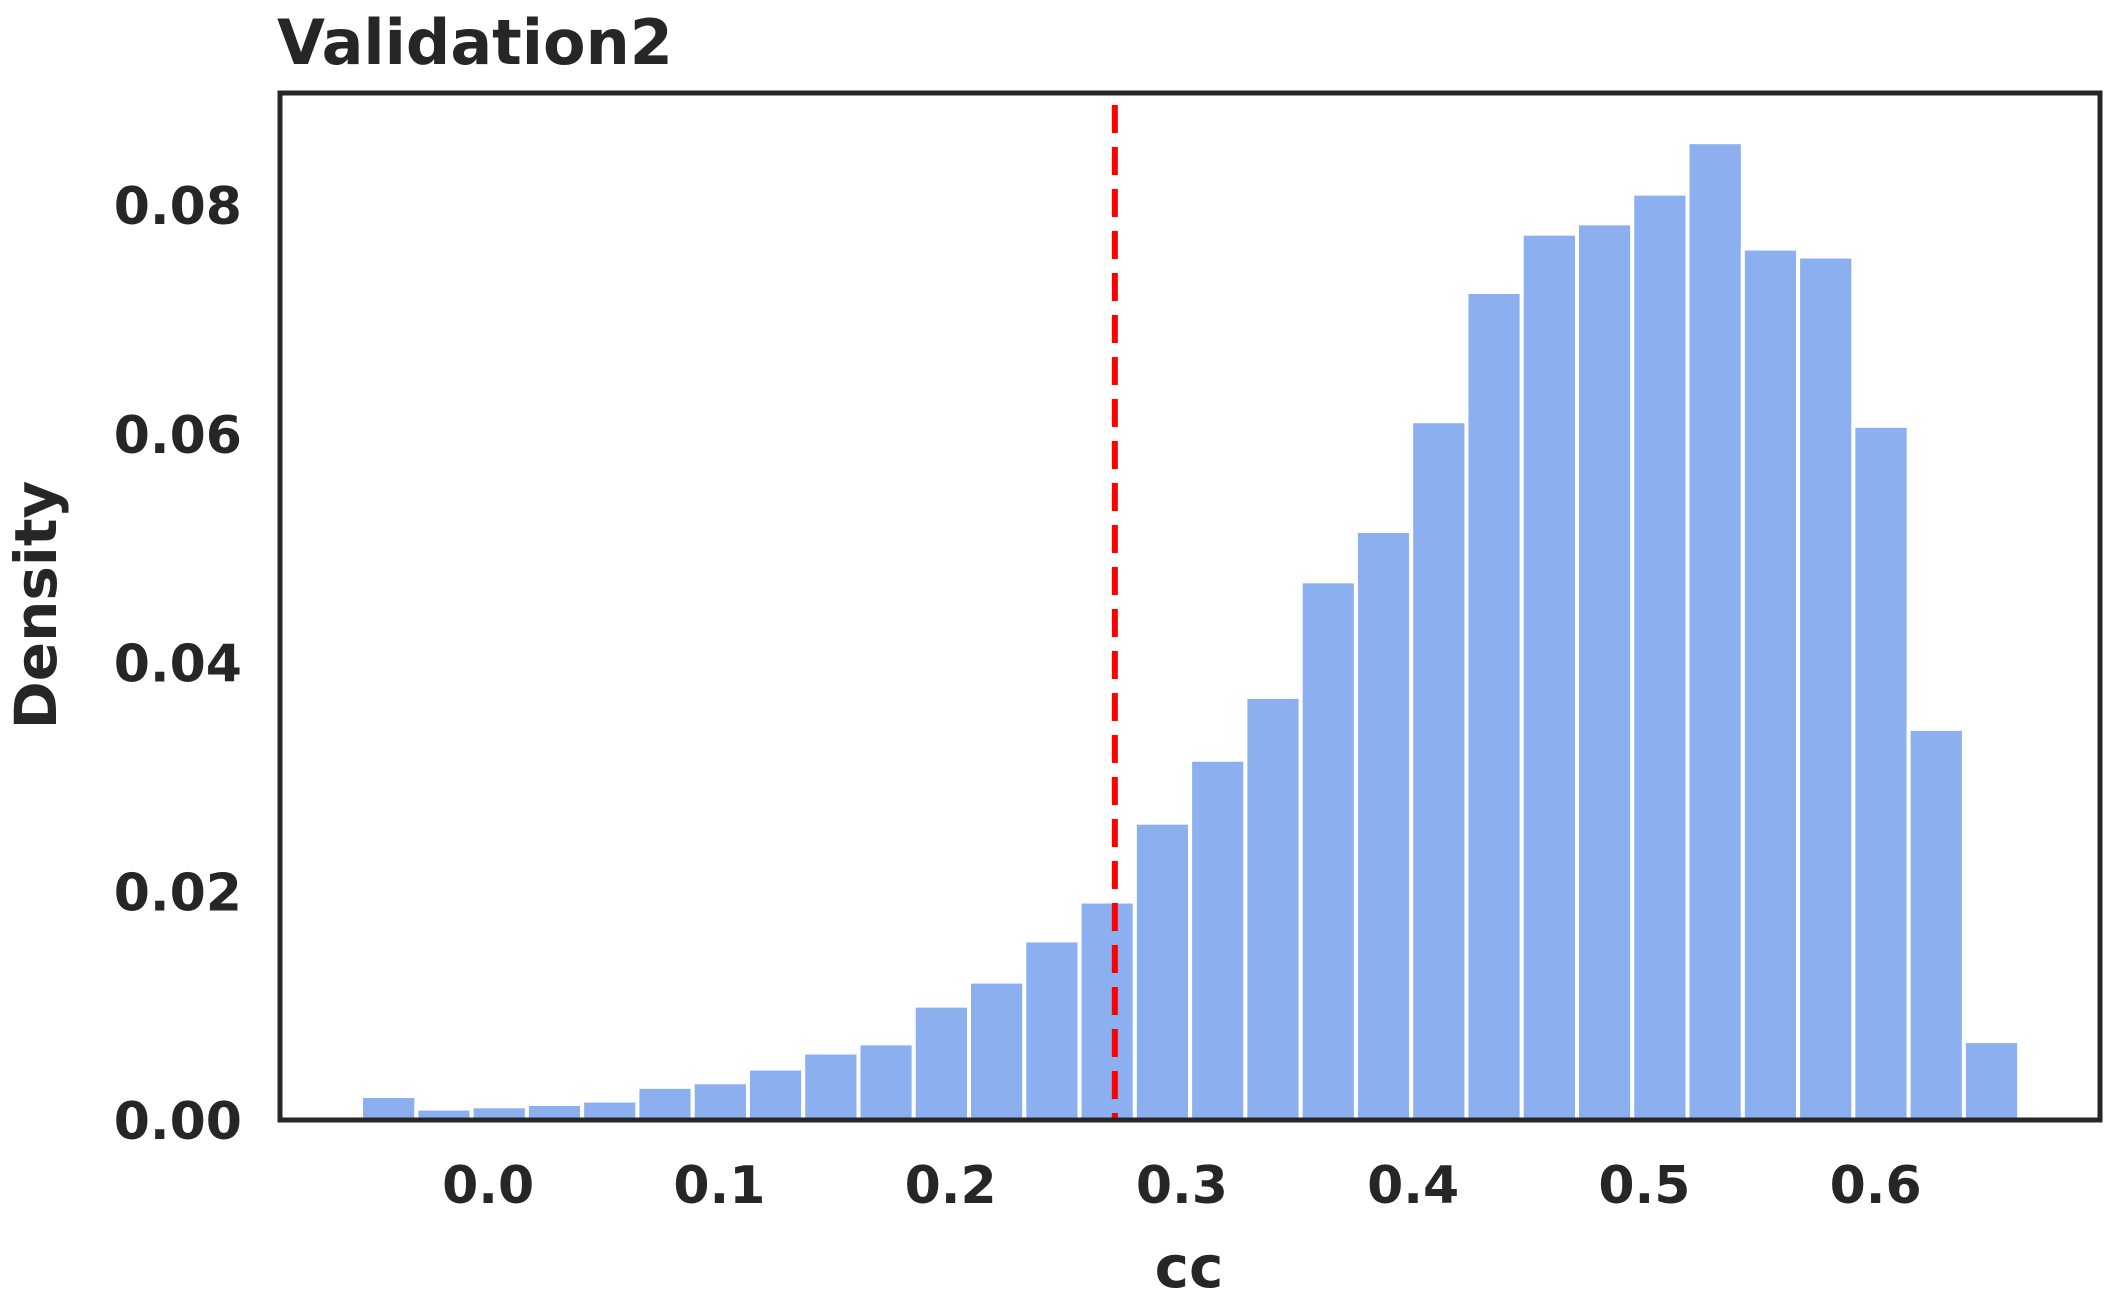  What do you see at coordinates (178, 207) in the screenshot?
I see `y-tick-label: 0.08` at bounding box center [178, 207].